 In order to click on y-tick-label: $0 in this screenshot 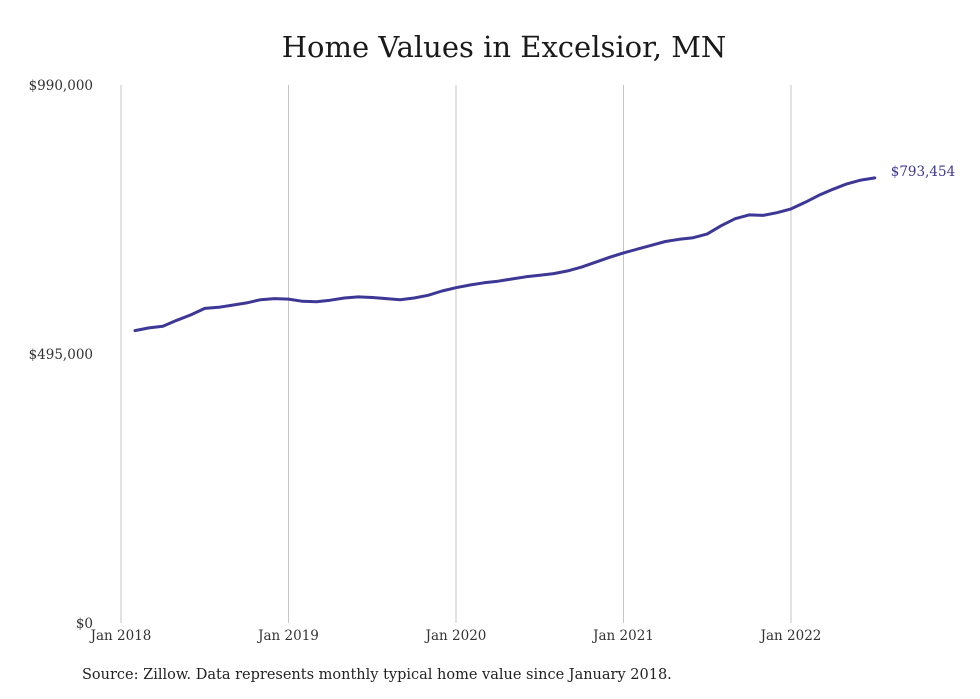, I will do `click(84, 624)`.